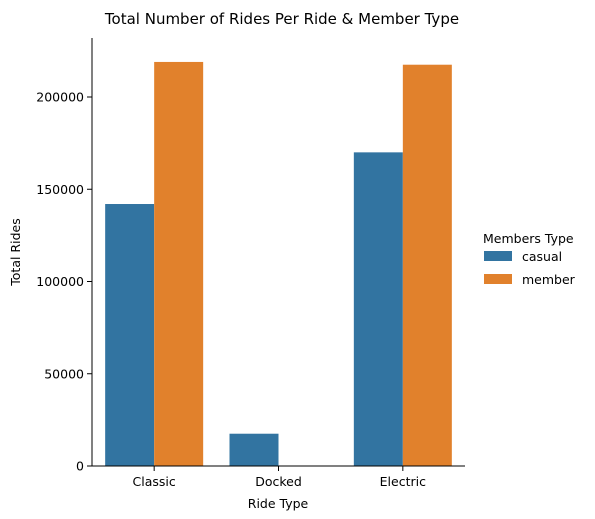  Describe the element at coordinates (60, 97) in the screenshot. I see `y-tick-label-200000: 200000` at that location.